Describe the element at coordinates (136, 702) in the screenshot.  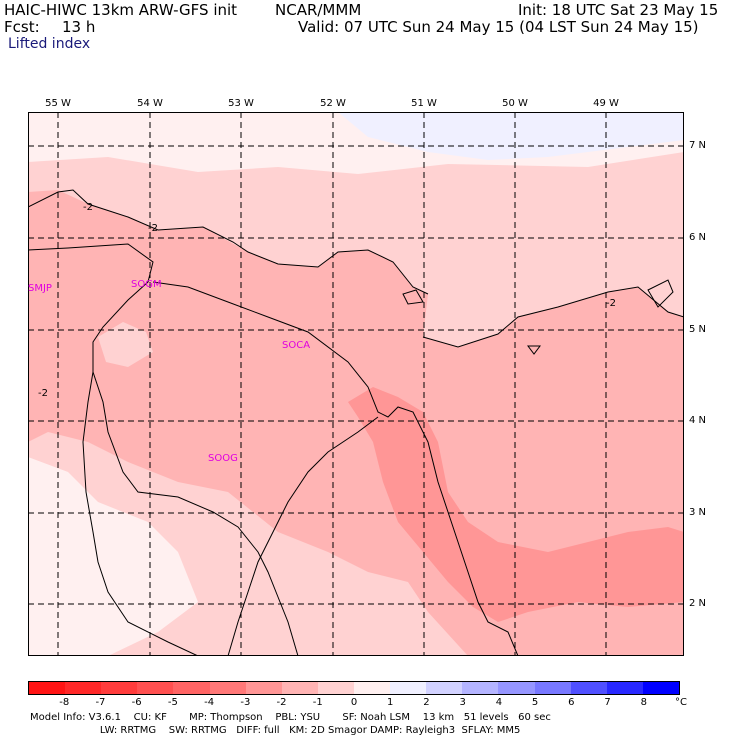
I see `colorbar-tick-label: -6` at that location.